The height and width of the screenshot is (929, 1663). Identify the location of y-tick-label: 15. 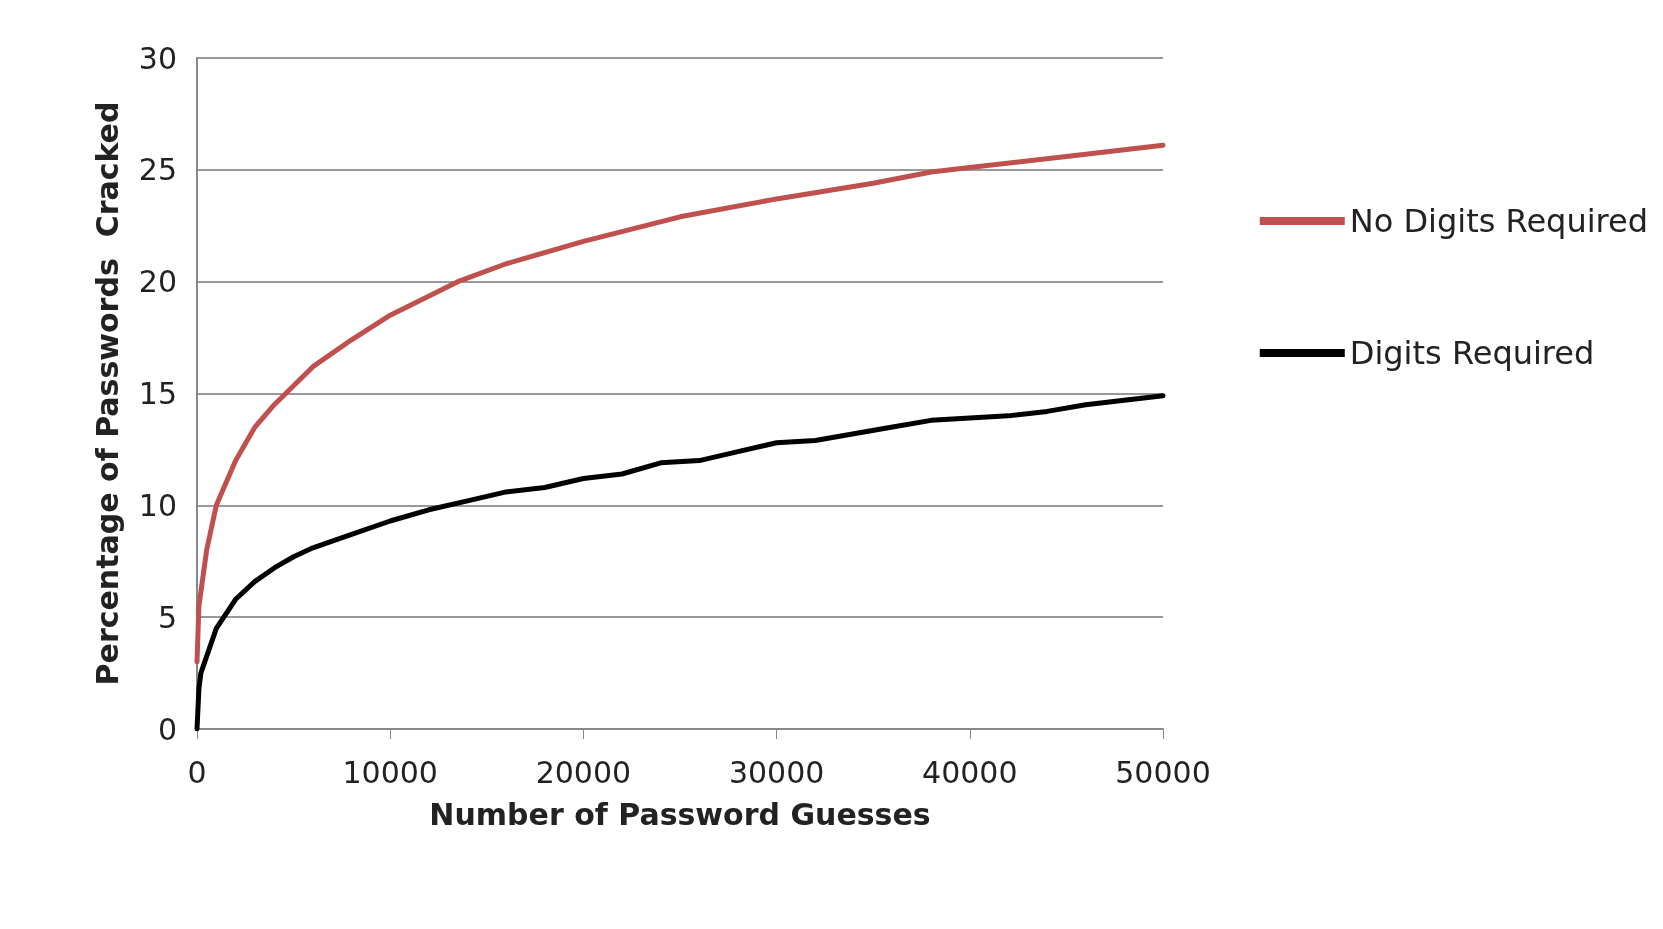
(157, 393).